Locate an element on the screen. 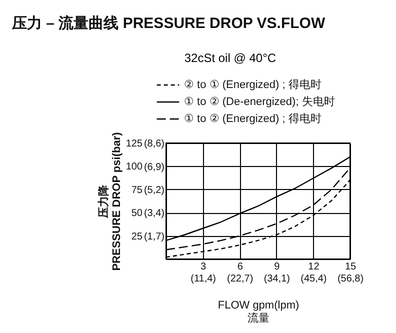 The width and height of the screenshot is (396, 333). x-tick-label: 9 is located at coordinates (277, 267).